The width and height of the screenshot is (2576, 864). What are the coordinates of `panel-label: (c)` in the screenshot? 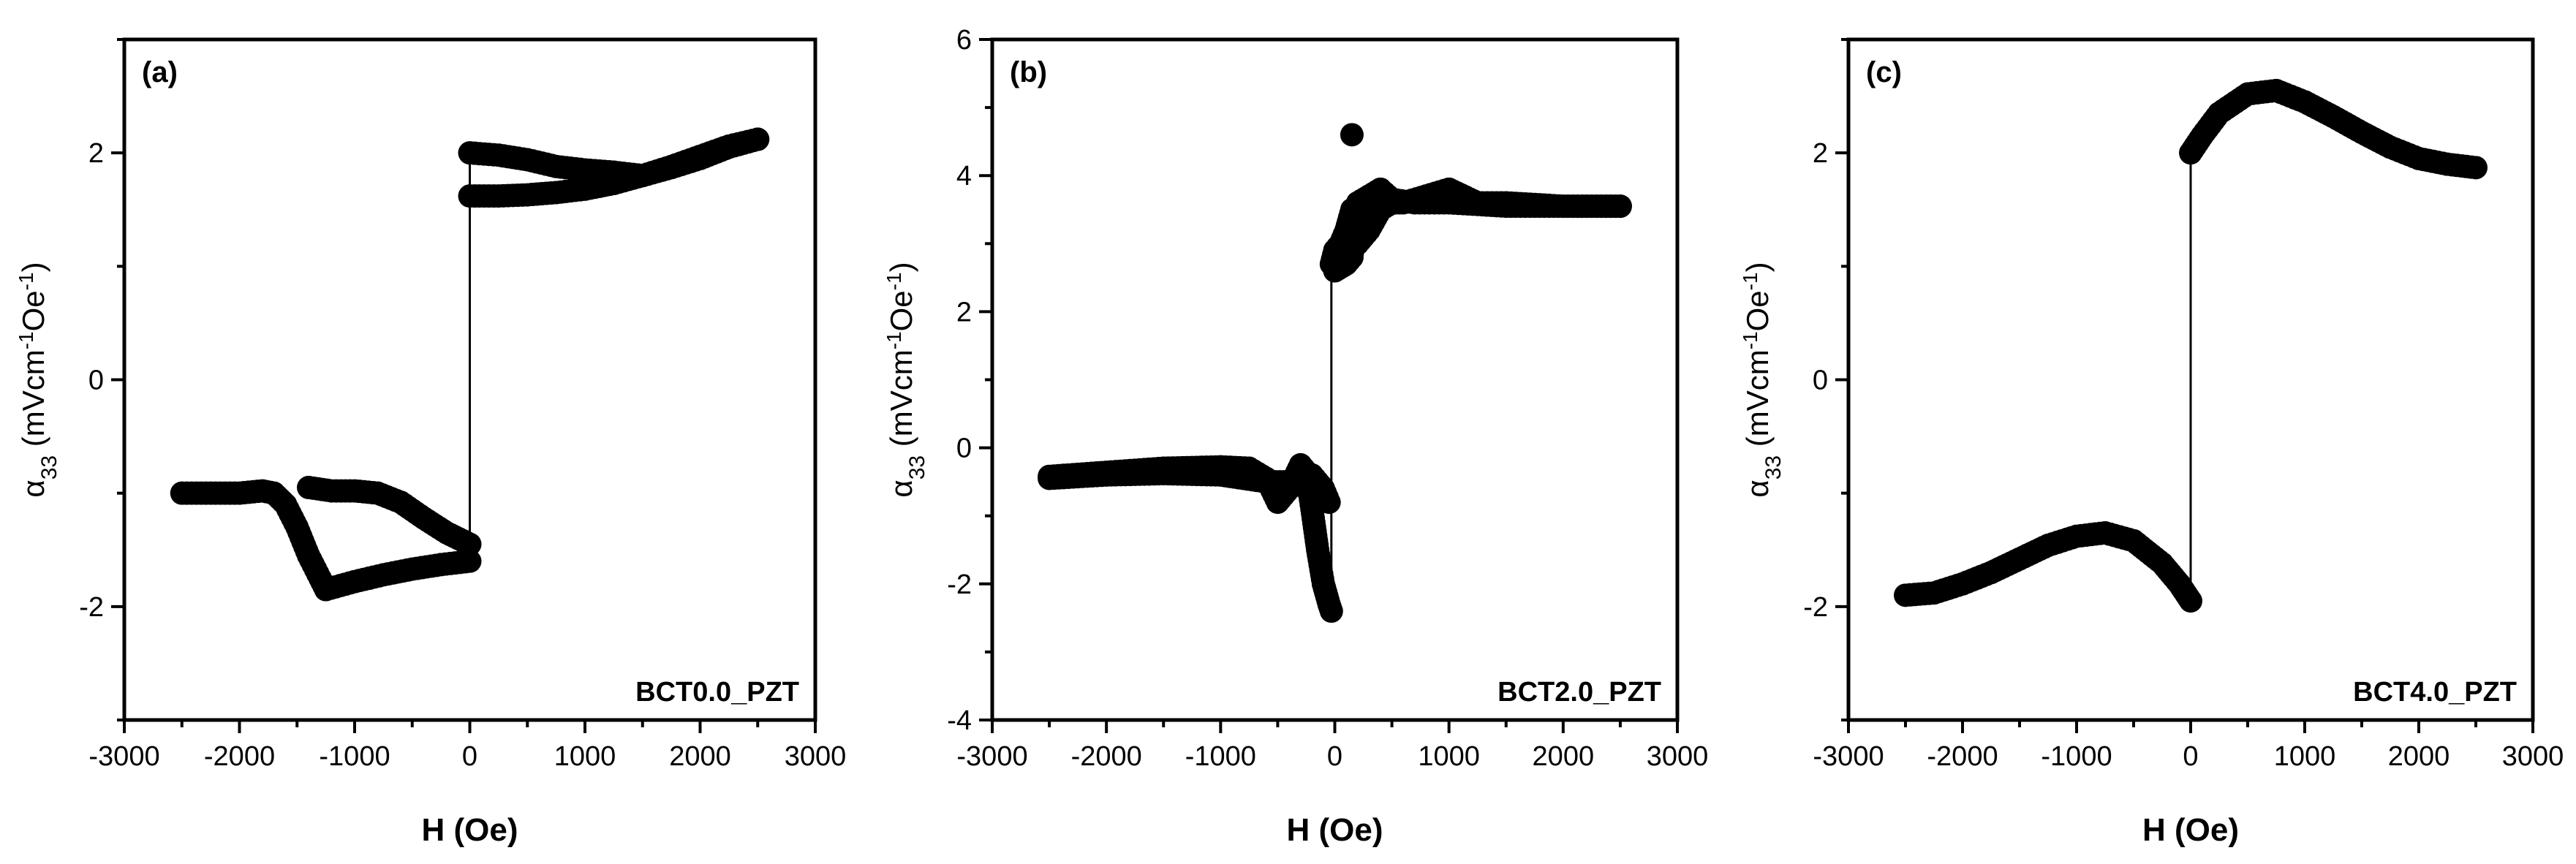 It's located at (1884, 72).